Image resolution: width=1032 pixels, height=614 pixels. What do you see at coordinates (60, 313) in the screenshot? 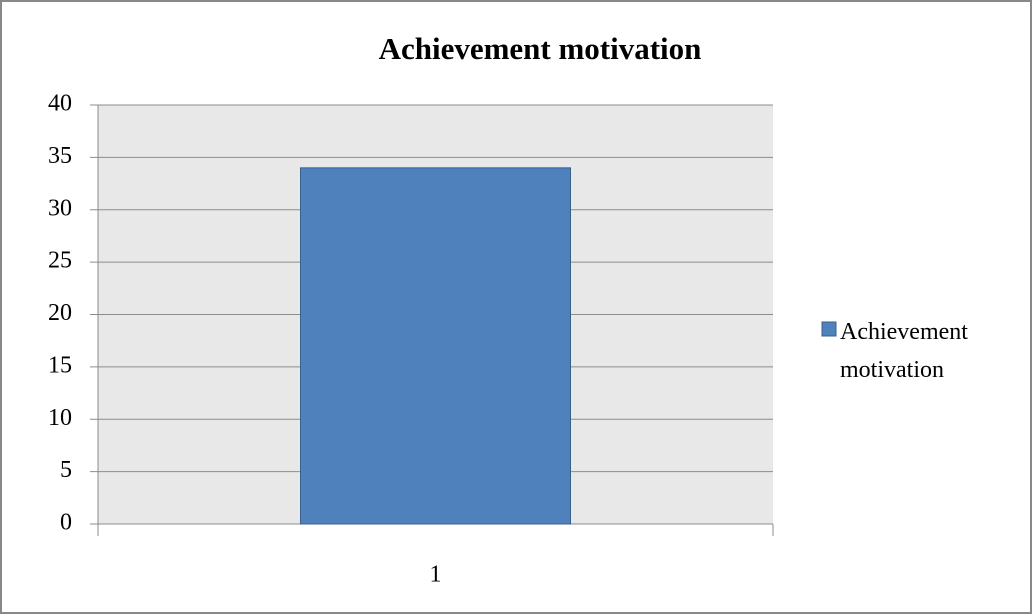
I see `y-tick-label: 20` at bounding box center [60, 313].